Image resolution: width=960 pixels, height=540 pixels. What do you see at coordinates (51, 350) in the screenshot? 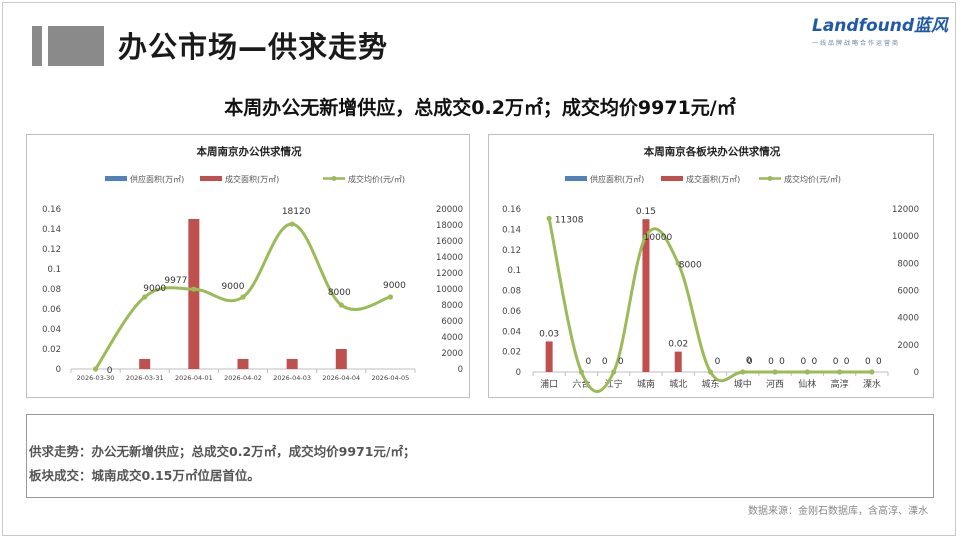
I see `chart0-ytick-left-1: 0.02` at bounding box center [51, 350].